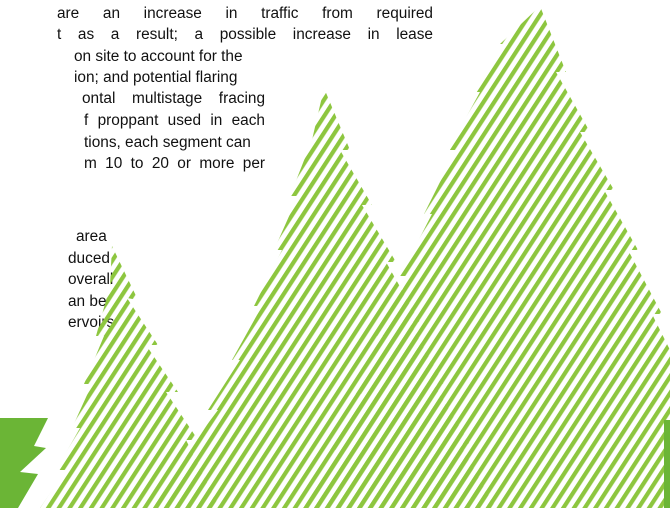 The height and width of the screenshot is (508, 670). What do you see at coordinates (174, 120) in the screenshot?
I see `text-line: f proppant used in each` at bounding box center [174, 120].